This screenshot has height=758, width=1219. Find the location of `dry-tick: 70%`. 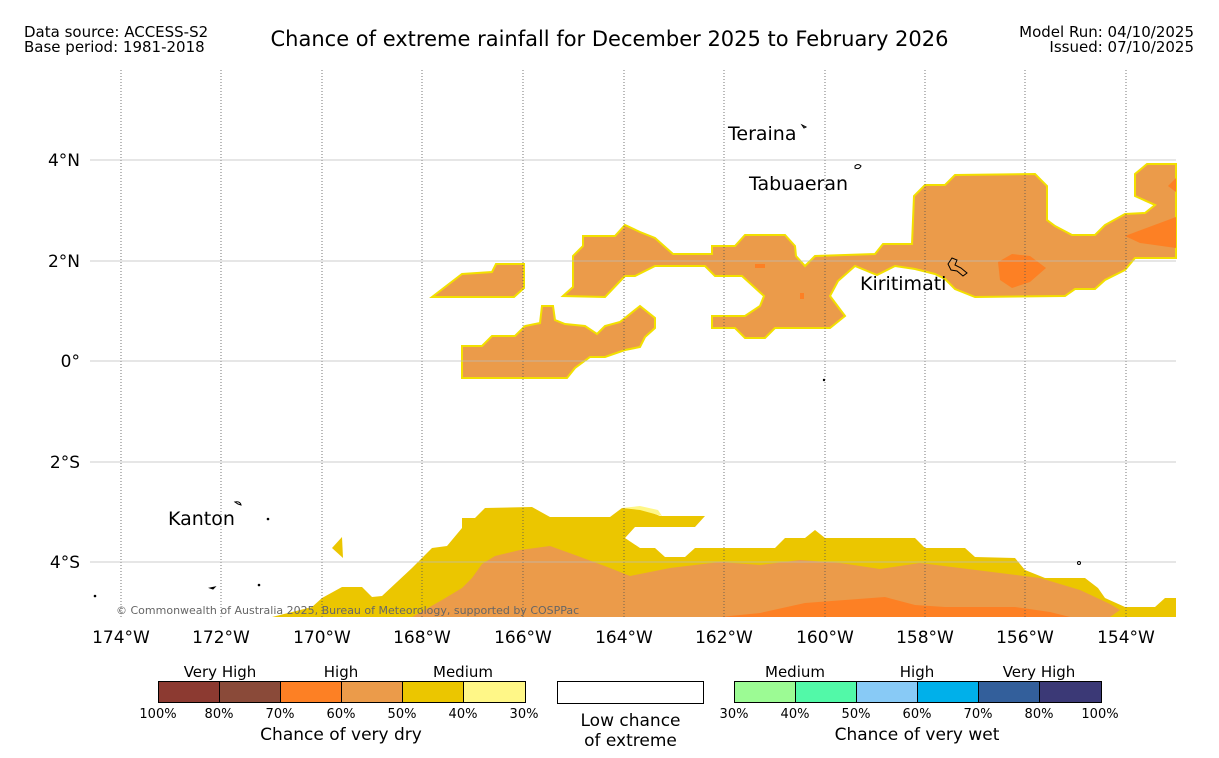

dry-tick: 70% is located at coordinates (280, 714).